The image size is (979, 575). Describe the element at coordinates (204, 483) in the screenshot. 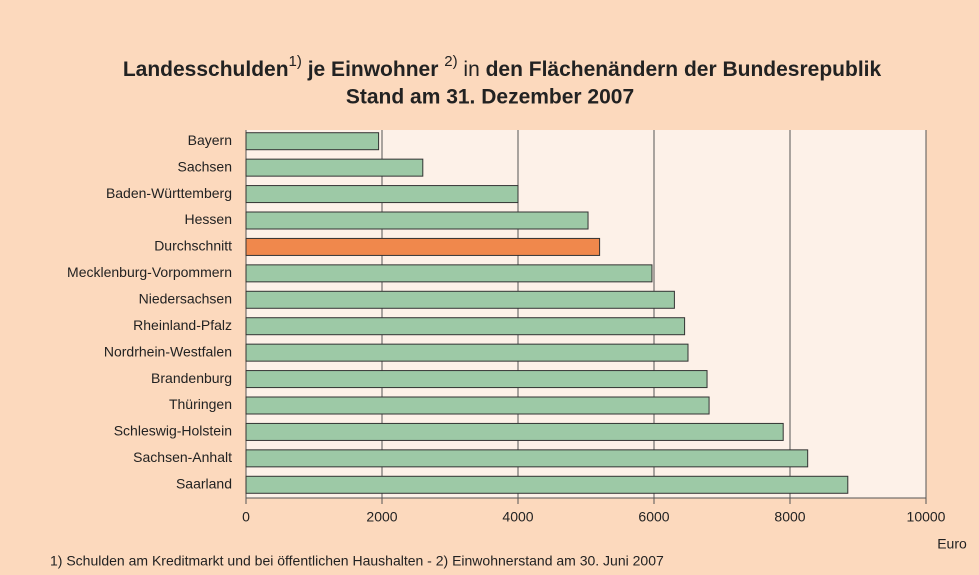

I see `y-tick-label: Saarland` at that location.